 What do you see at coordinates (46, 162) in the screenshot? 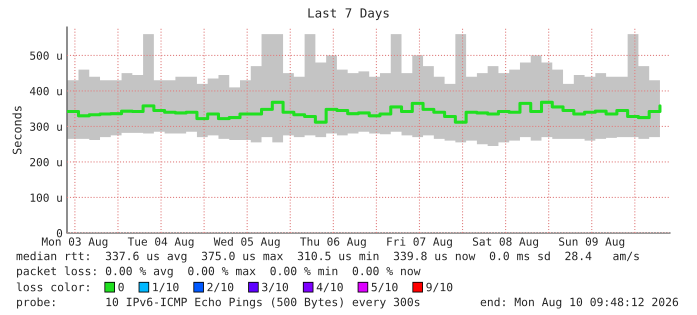
I see `y-tick-label: 200 u` at bounding box center [46, 162].